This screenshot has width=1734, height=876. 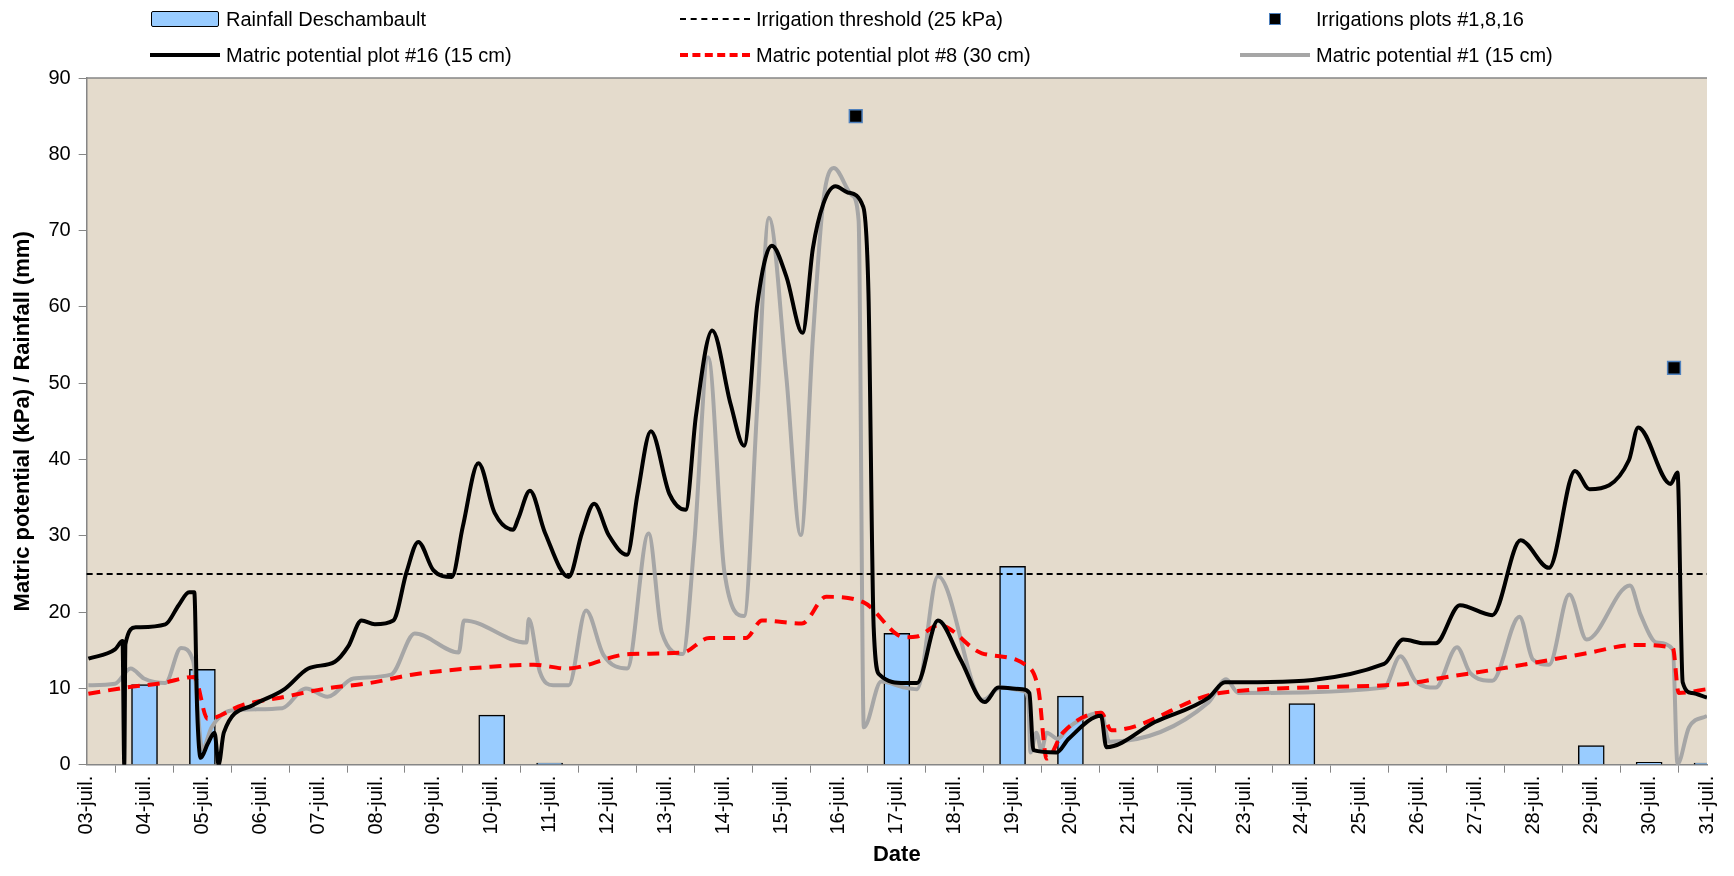 I want to click on y-tick-label: 0, so click(x=65, y=763).